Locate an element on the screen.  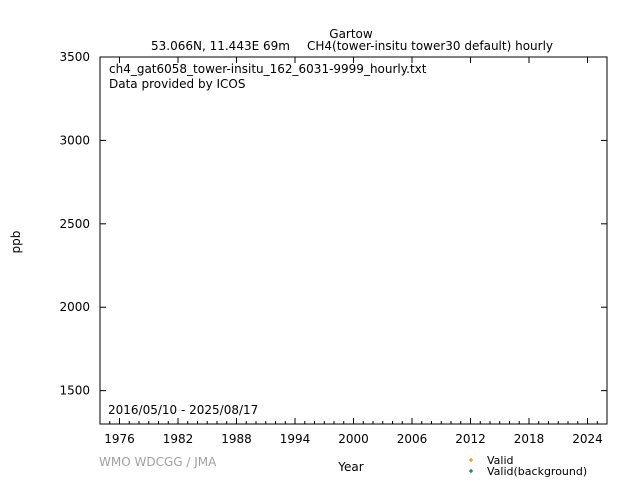
y-axis-label: ppb is located at coordinates (16, 242).